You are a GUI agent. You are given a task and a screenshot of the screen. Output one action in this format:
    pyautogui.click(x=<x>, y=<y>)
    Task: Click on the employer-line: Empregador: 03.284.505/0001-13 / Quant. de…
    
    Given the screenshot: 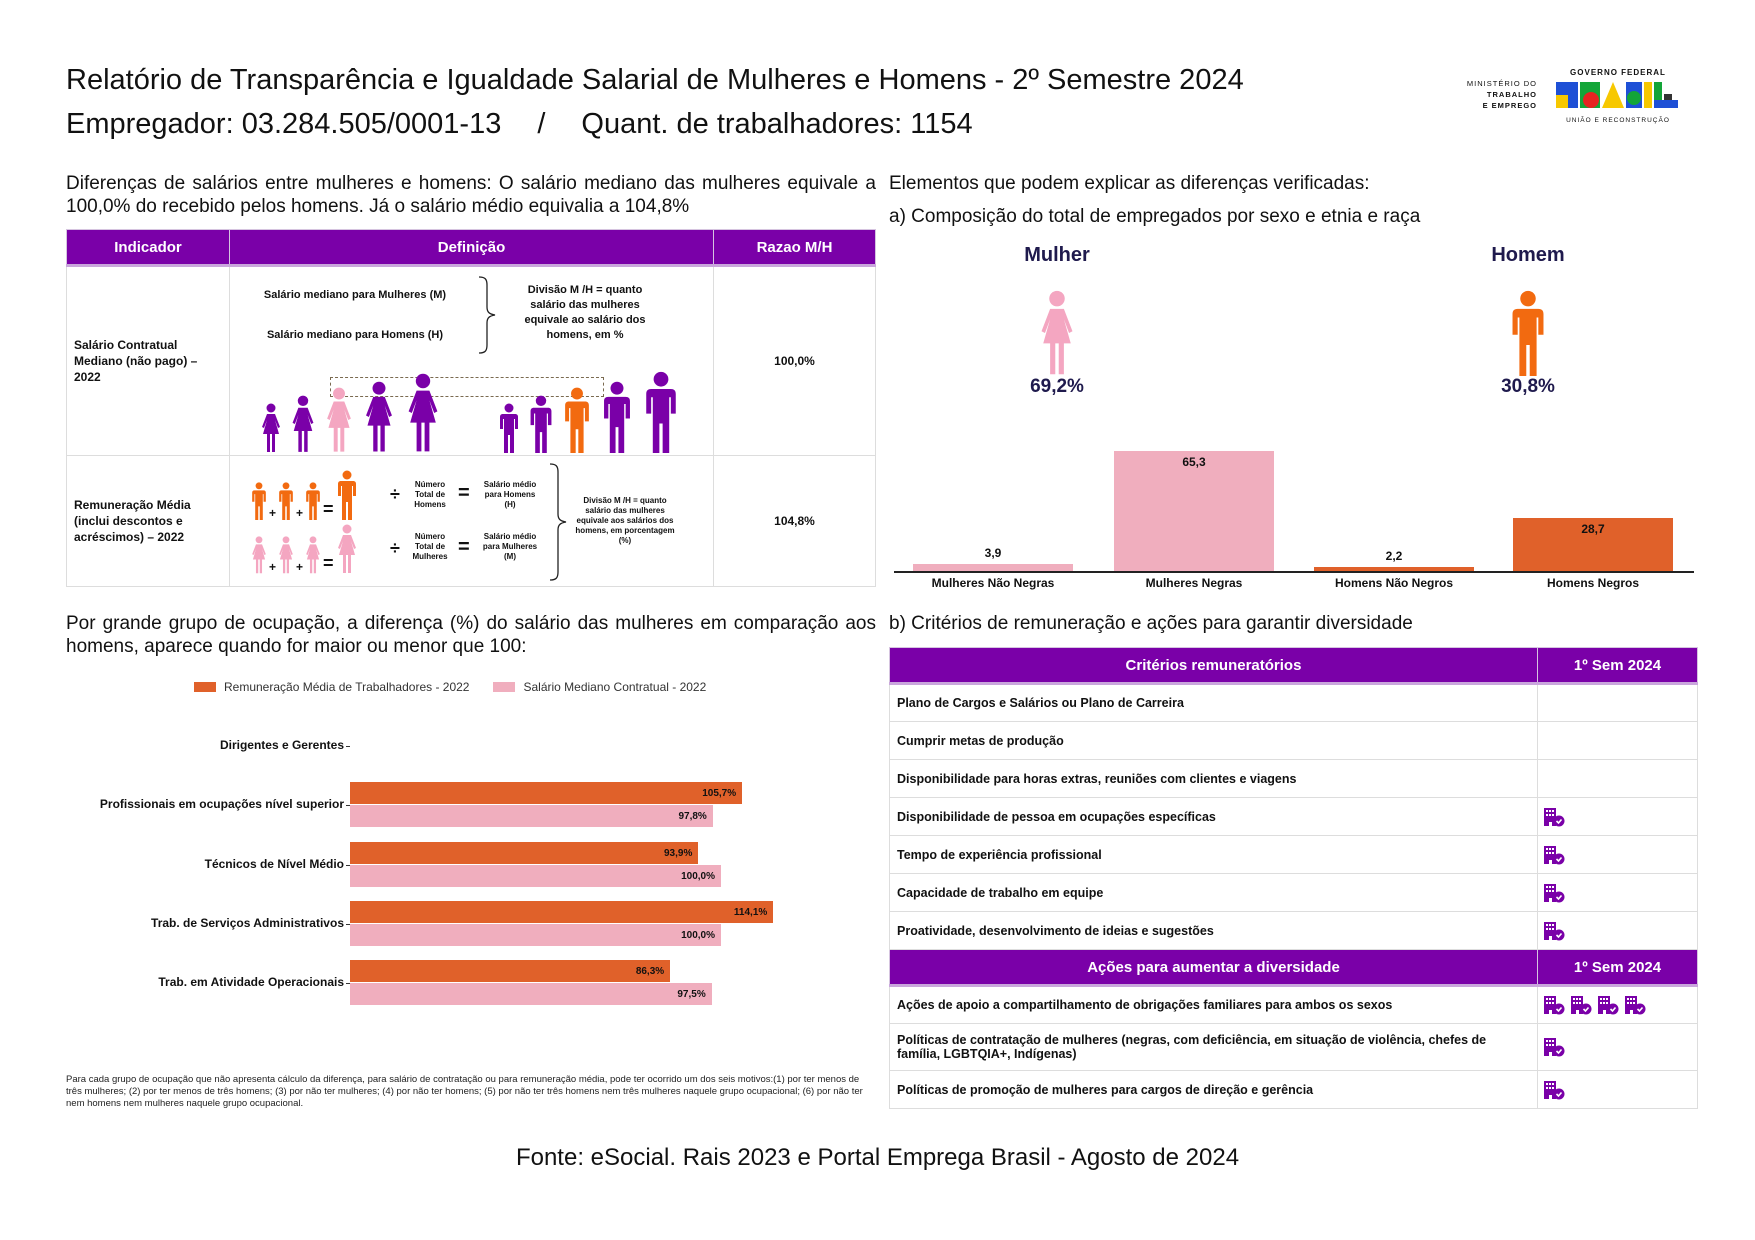 What is the action you would take?
    pyautogui.click(x=519, y=124)
    